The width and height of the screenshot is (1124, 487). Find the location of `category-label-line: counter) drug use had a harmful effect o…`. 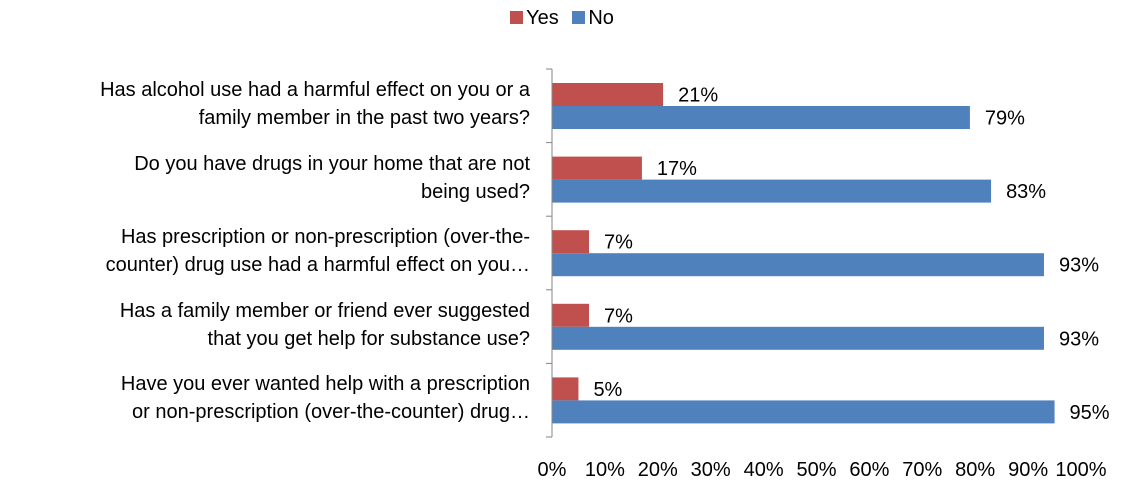

category-label-line: counter) drug use had a harmful effect o… is located at coordinates (317, 265).